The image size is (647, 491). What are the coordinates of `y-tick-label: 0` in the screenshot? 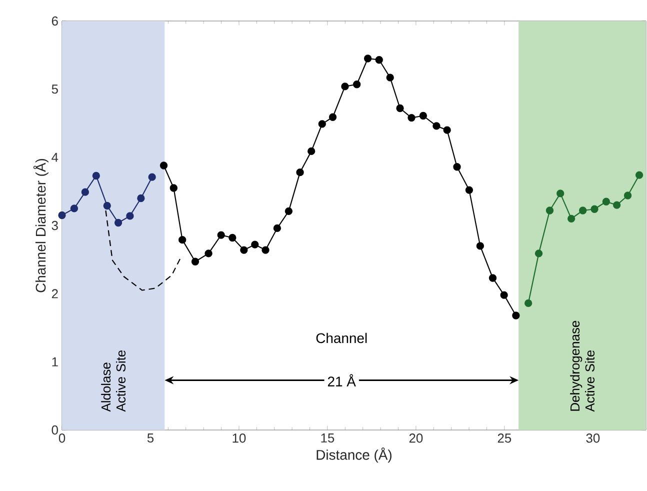 It's located at (55, 430).